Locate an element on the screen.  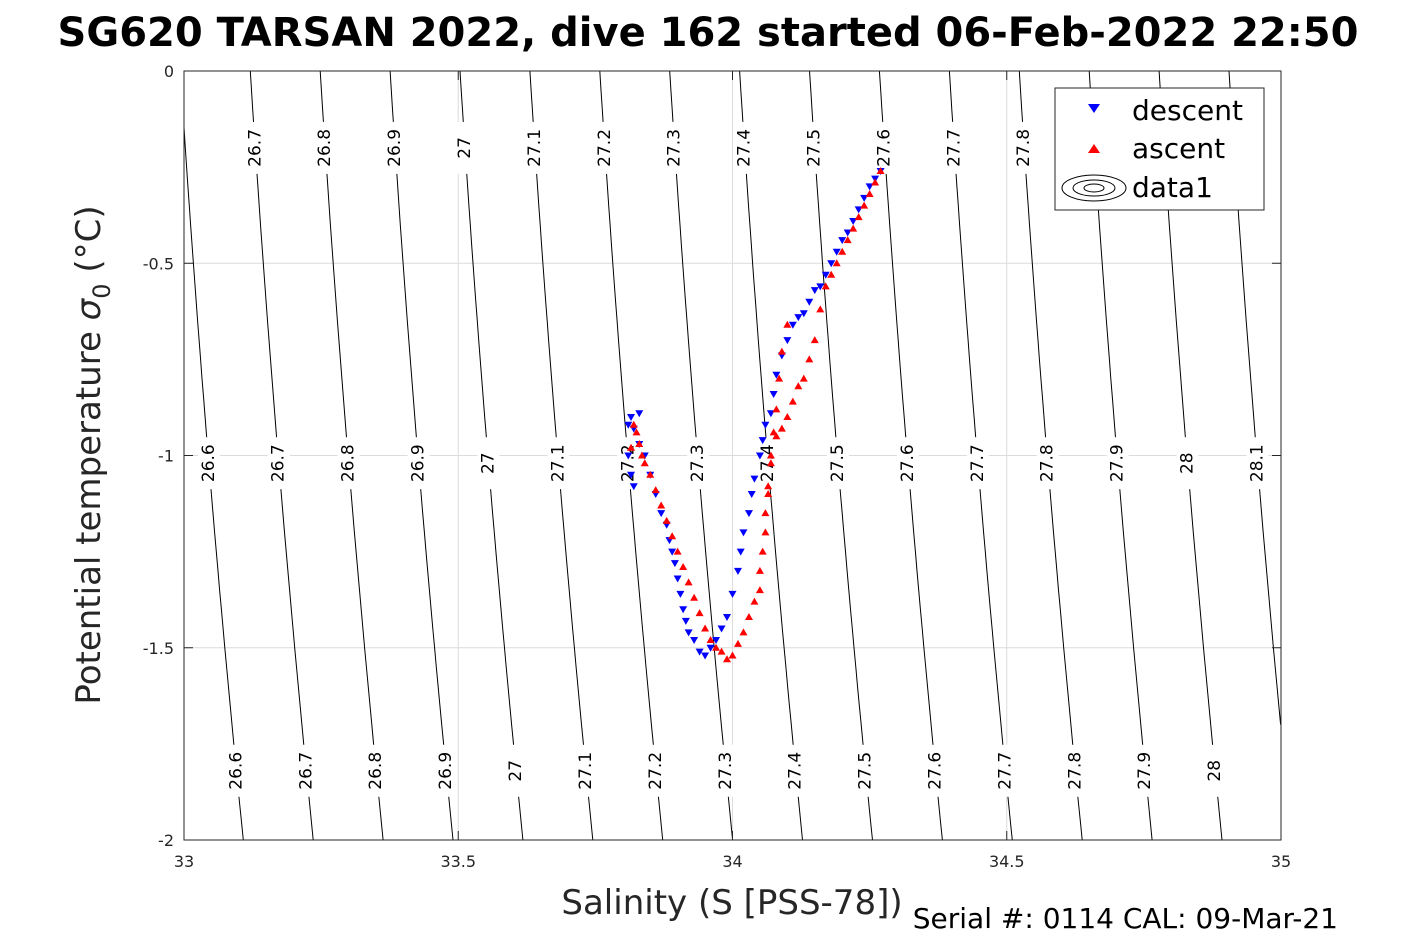
contour-label-1-1: 26.7 is located at coordinates (279, 463).